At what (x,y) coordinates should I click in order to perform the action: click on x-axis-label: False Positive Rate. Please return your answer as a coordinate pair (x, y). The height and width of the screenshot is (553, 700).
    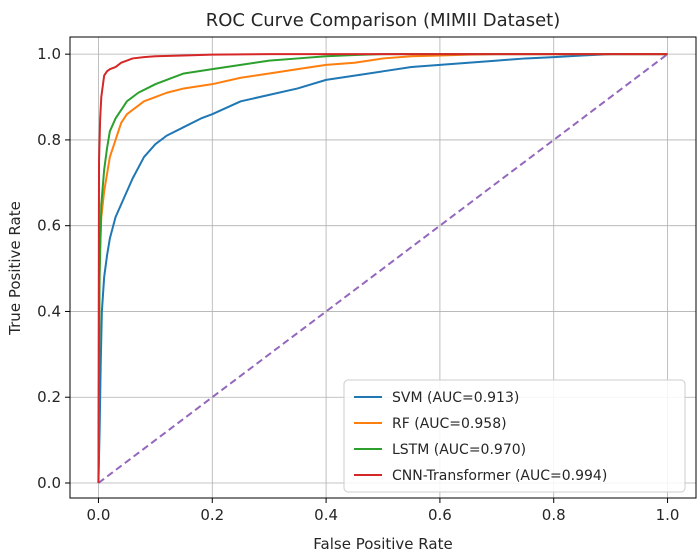
    Looking at the image, I should click on (382, 544).